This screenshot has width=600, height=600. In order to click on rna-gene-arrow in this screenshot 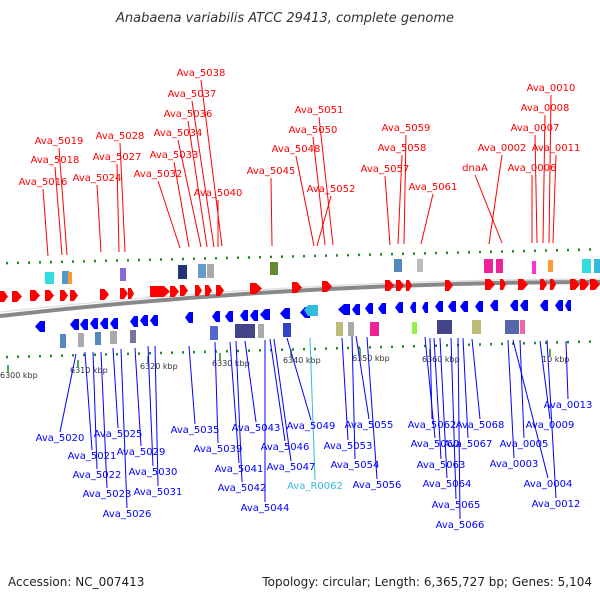, I will do `click(311, 310)`.